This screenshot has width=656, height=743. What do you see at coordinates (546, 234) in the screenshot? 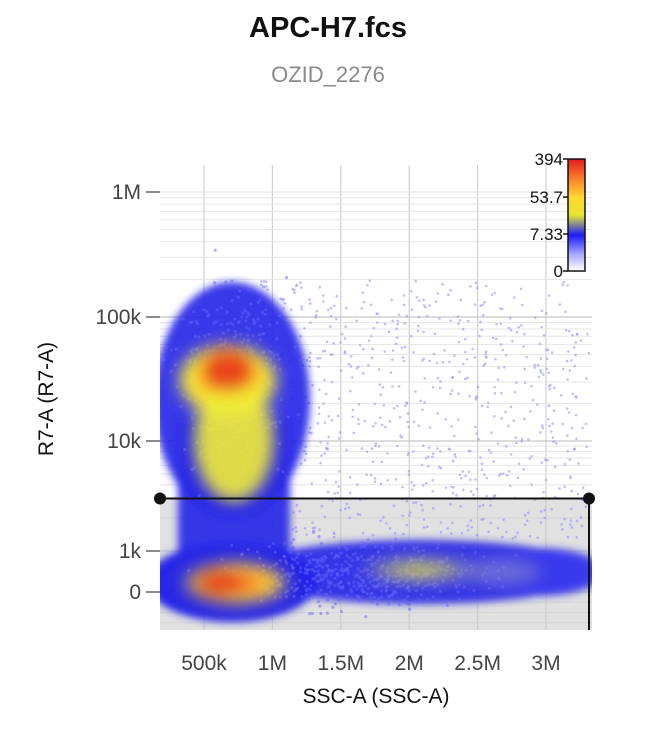
I see `colorbar-label: 7.33` at bounding box center [546, 234].